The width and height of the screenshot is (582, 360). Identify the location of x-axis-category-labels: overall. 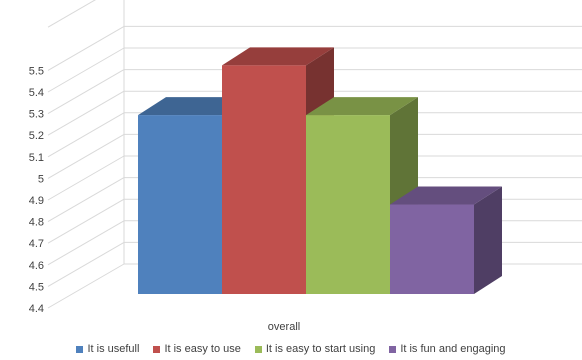
(284, 327).